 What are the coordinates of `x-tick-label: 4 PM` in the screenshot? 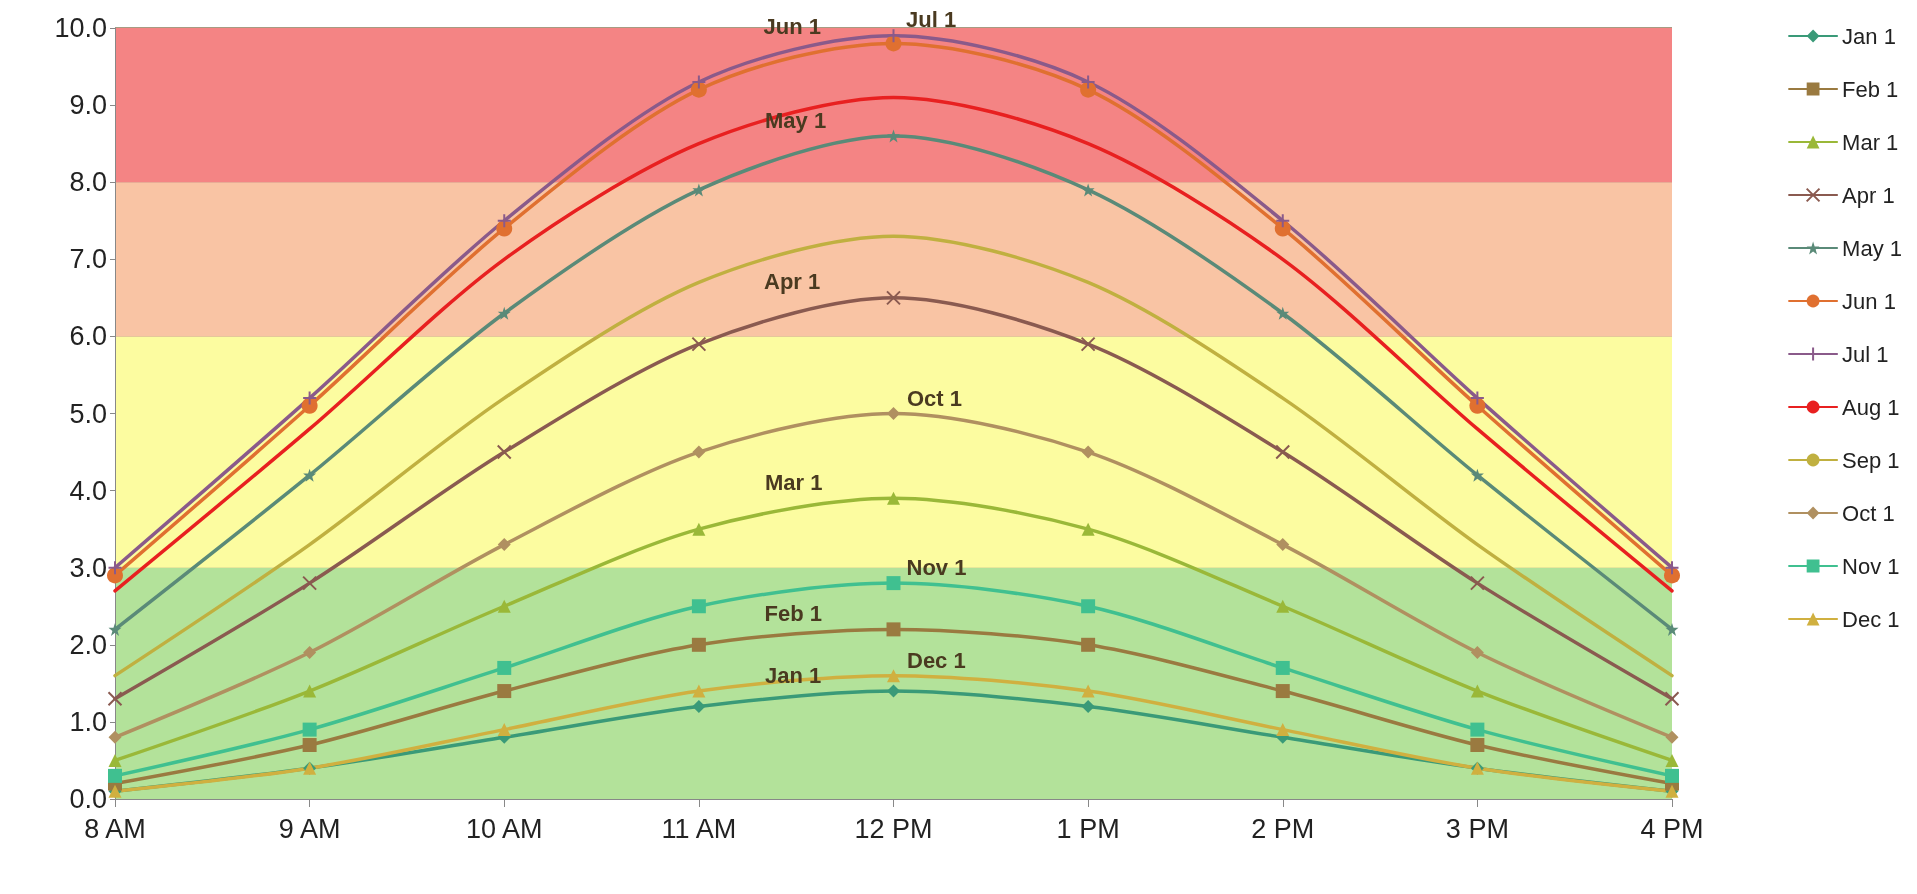 It's located at (1672, 828).